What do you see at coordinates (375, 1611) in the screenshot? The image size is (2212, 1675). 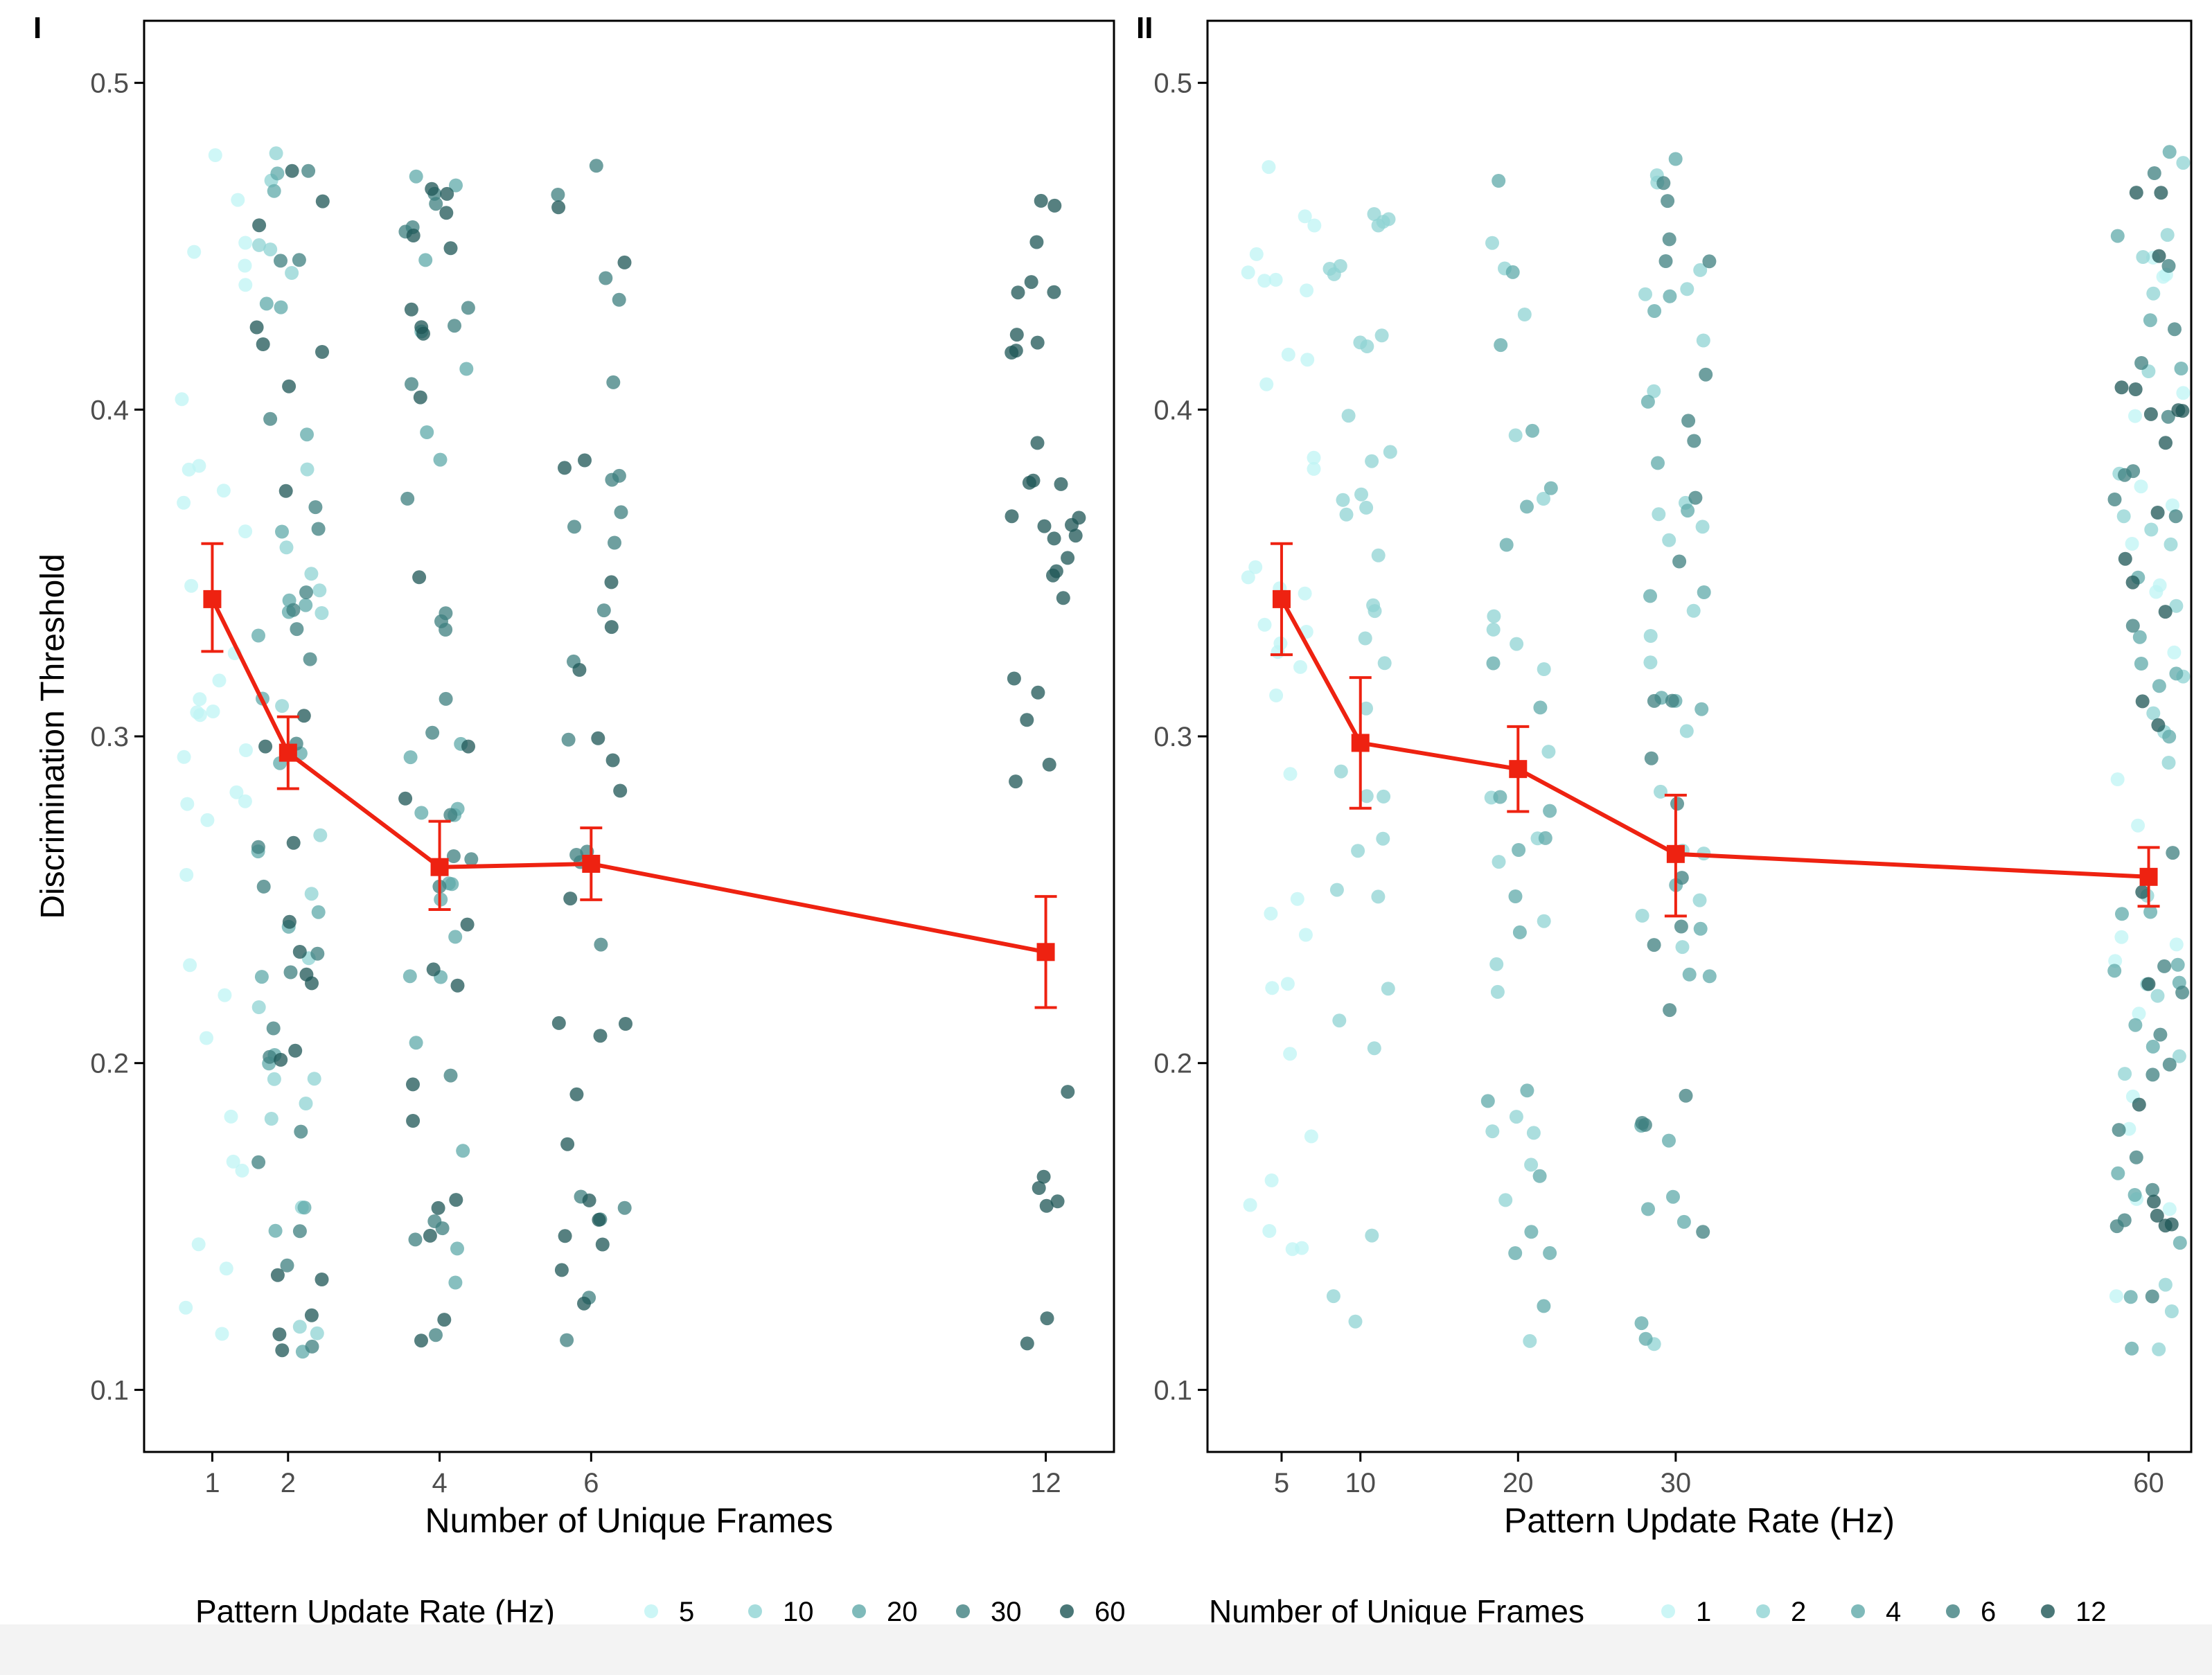 I see `legend-1-title: Pattern Update Rate (Hz)` at bounding box center [375, 1611].